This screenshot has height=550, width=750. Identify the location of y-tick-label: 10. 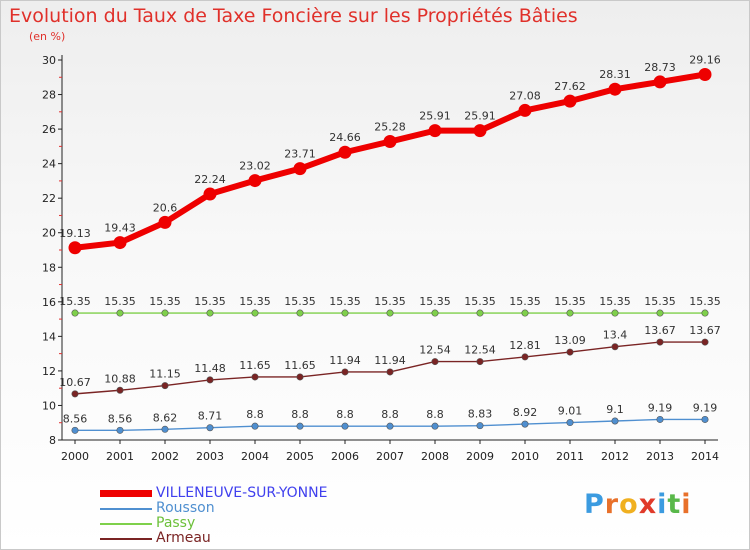
(49, 405).